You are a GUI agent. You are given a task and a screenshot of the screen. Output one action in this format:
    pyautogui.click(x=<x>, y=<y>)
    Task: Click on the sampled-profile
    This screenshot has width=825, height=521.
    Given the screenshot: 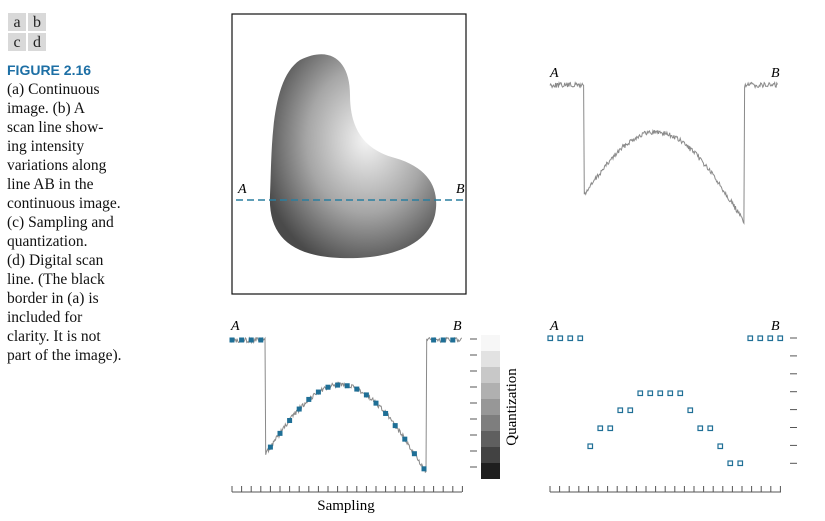 What is the action you would take?
    pyautogui.click(x=346, y=414)
    